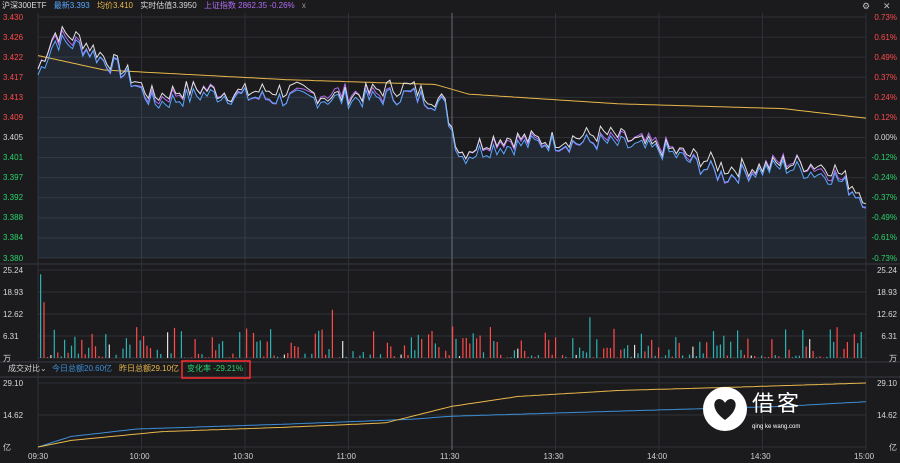 Image resolution: width=900 pixels, height=463 pixels. What do you see at coordinates (864, 456) in the screenshot?
I see `time-tick: 15:00` at bounding box center [864, 456].